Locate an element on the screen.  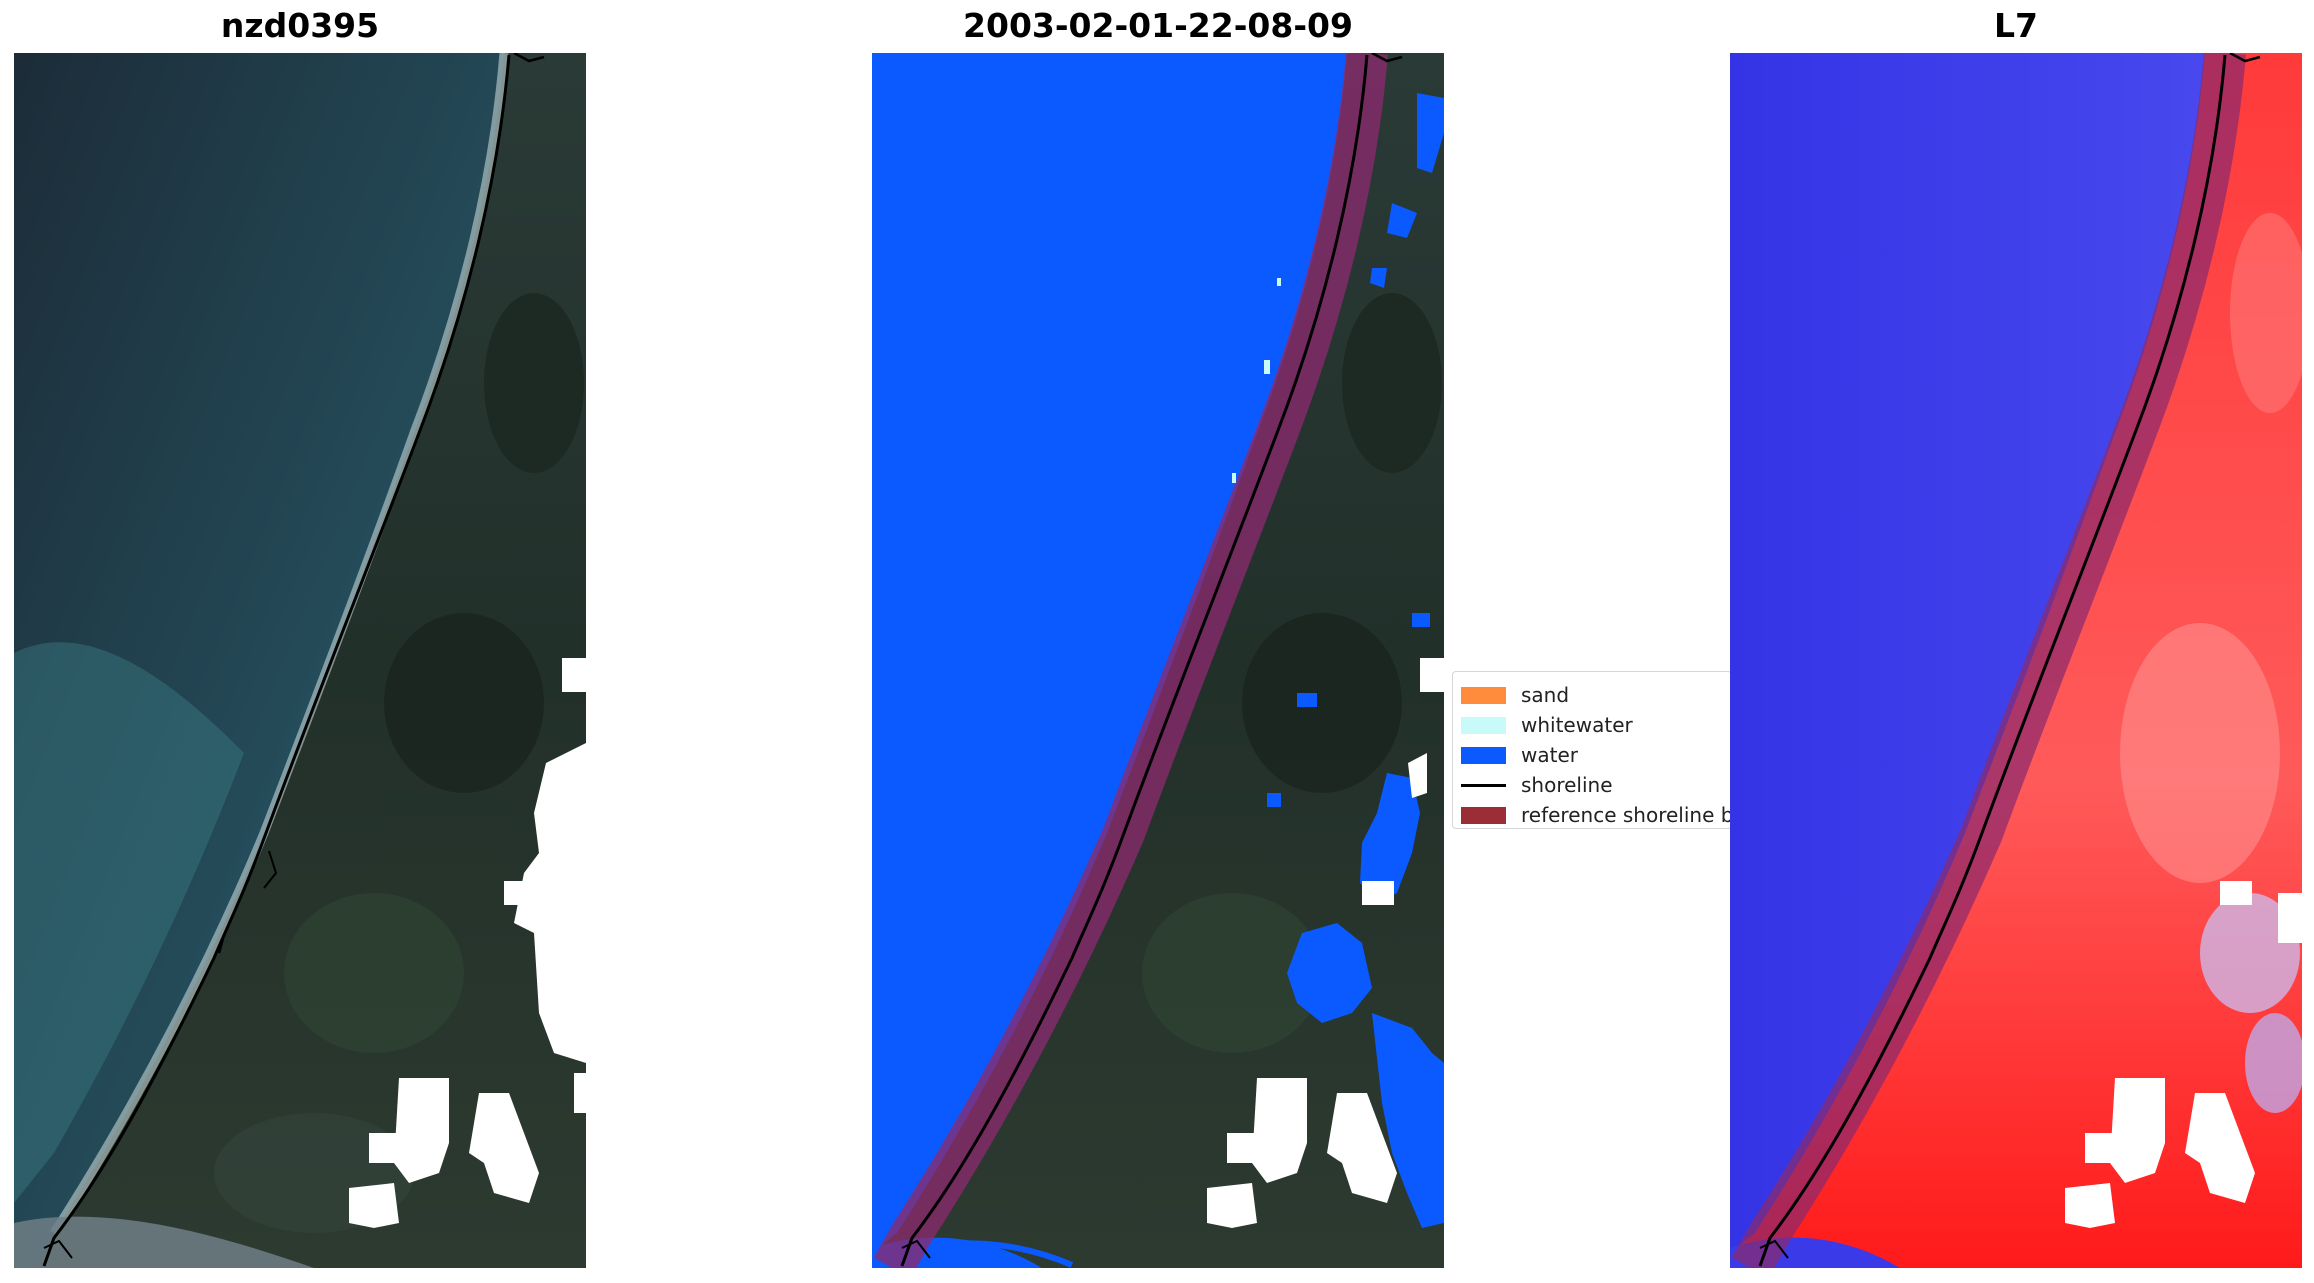
legend-item-water: water is located at coordinates (1592, 755).